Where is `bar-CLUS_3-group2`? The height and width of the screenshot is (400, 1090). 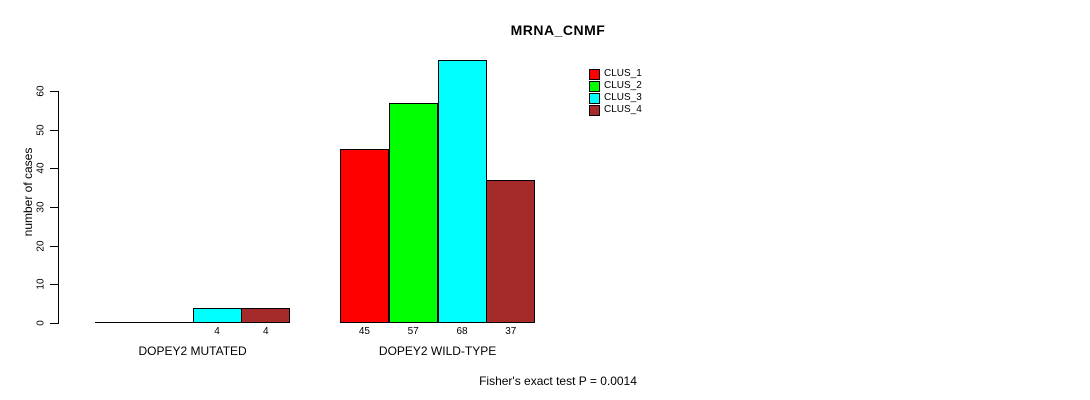 bar-CLUS_3-group2 is located at coordinates (462, 191).